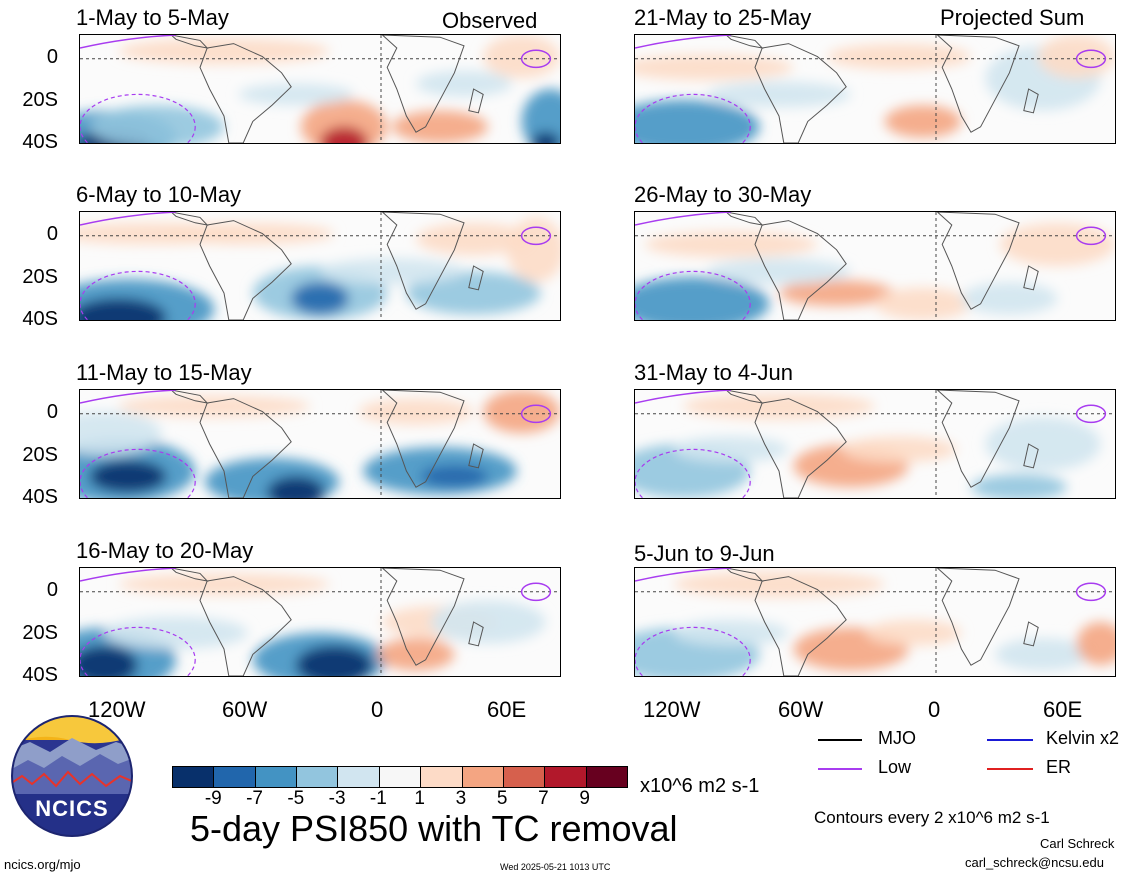  I want to click on ytick-40s-row2: 40S, so click(40, 319).